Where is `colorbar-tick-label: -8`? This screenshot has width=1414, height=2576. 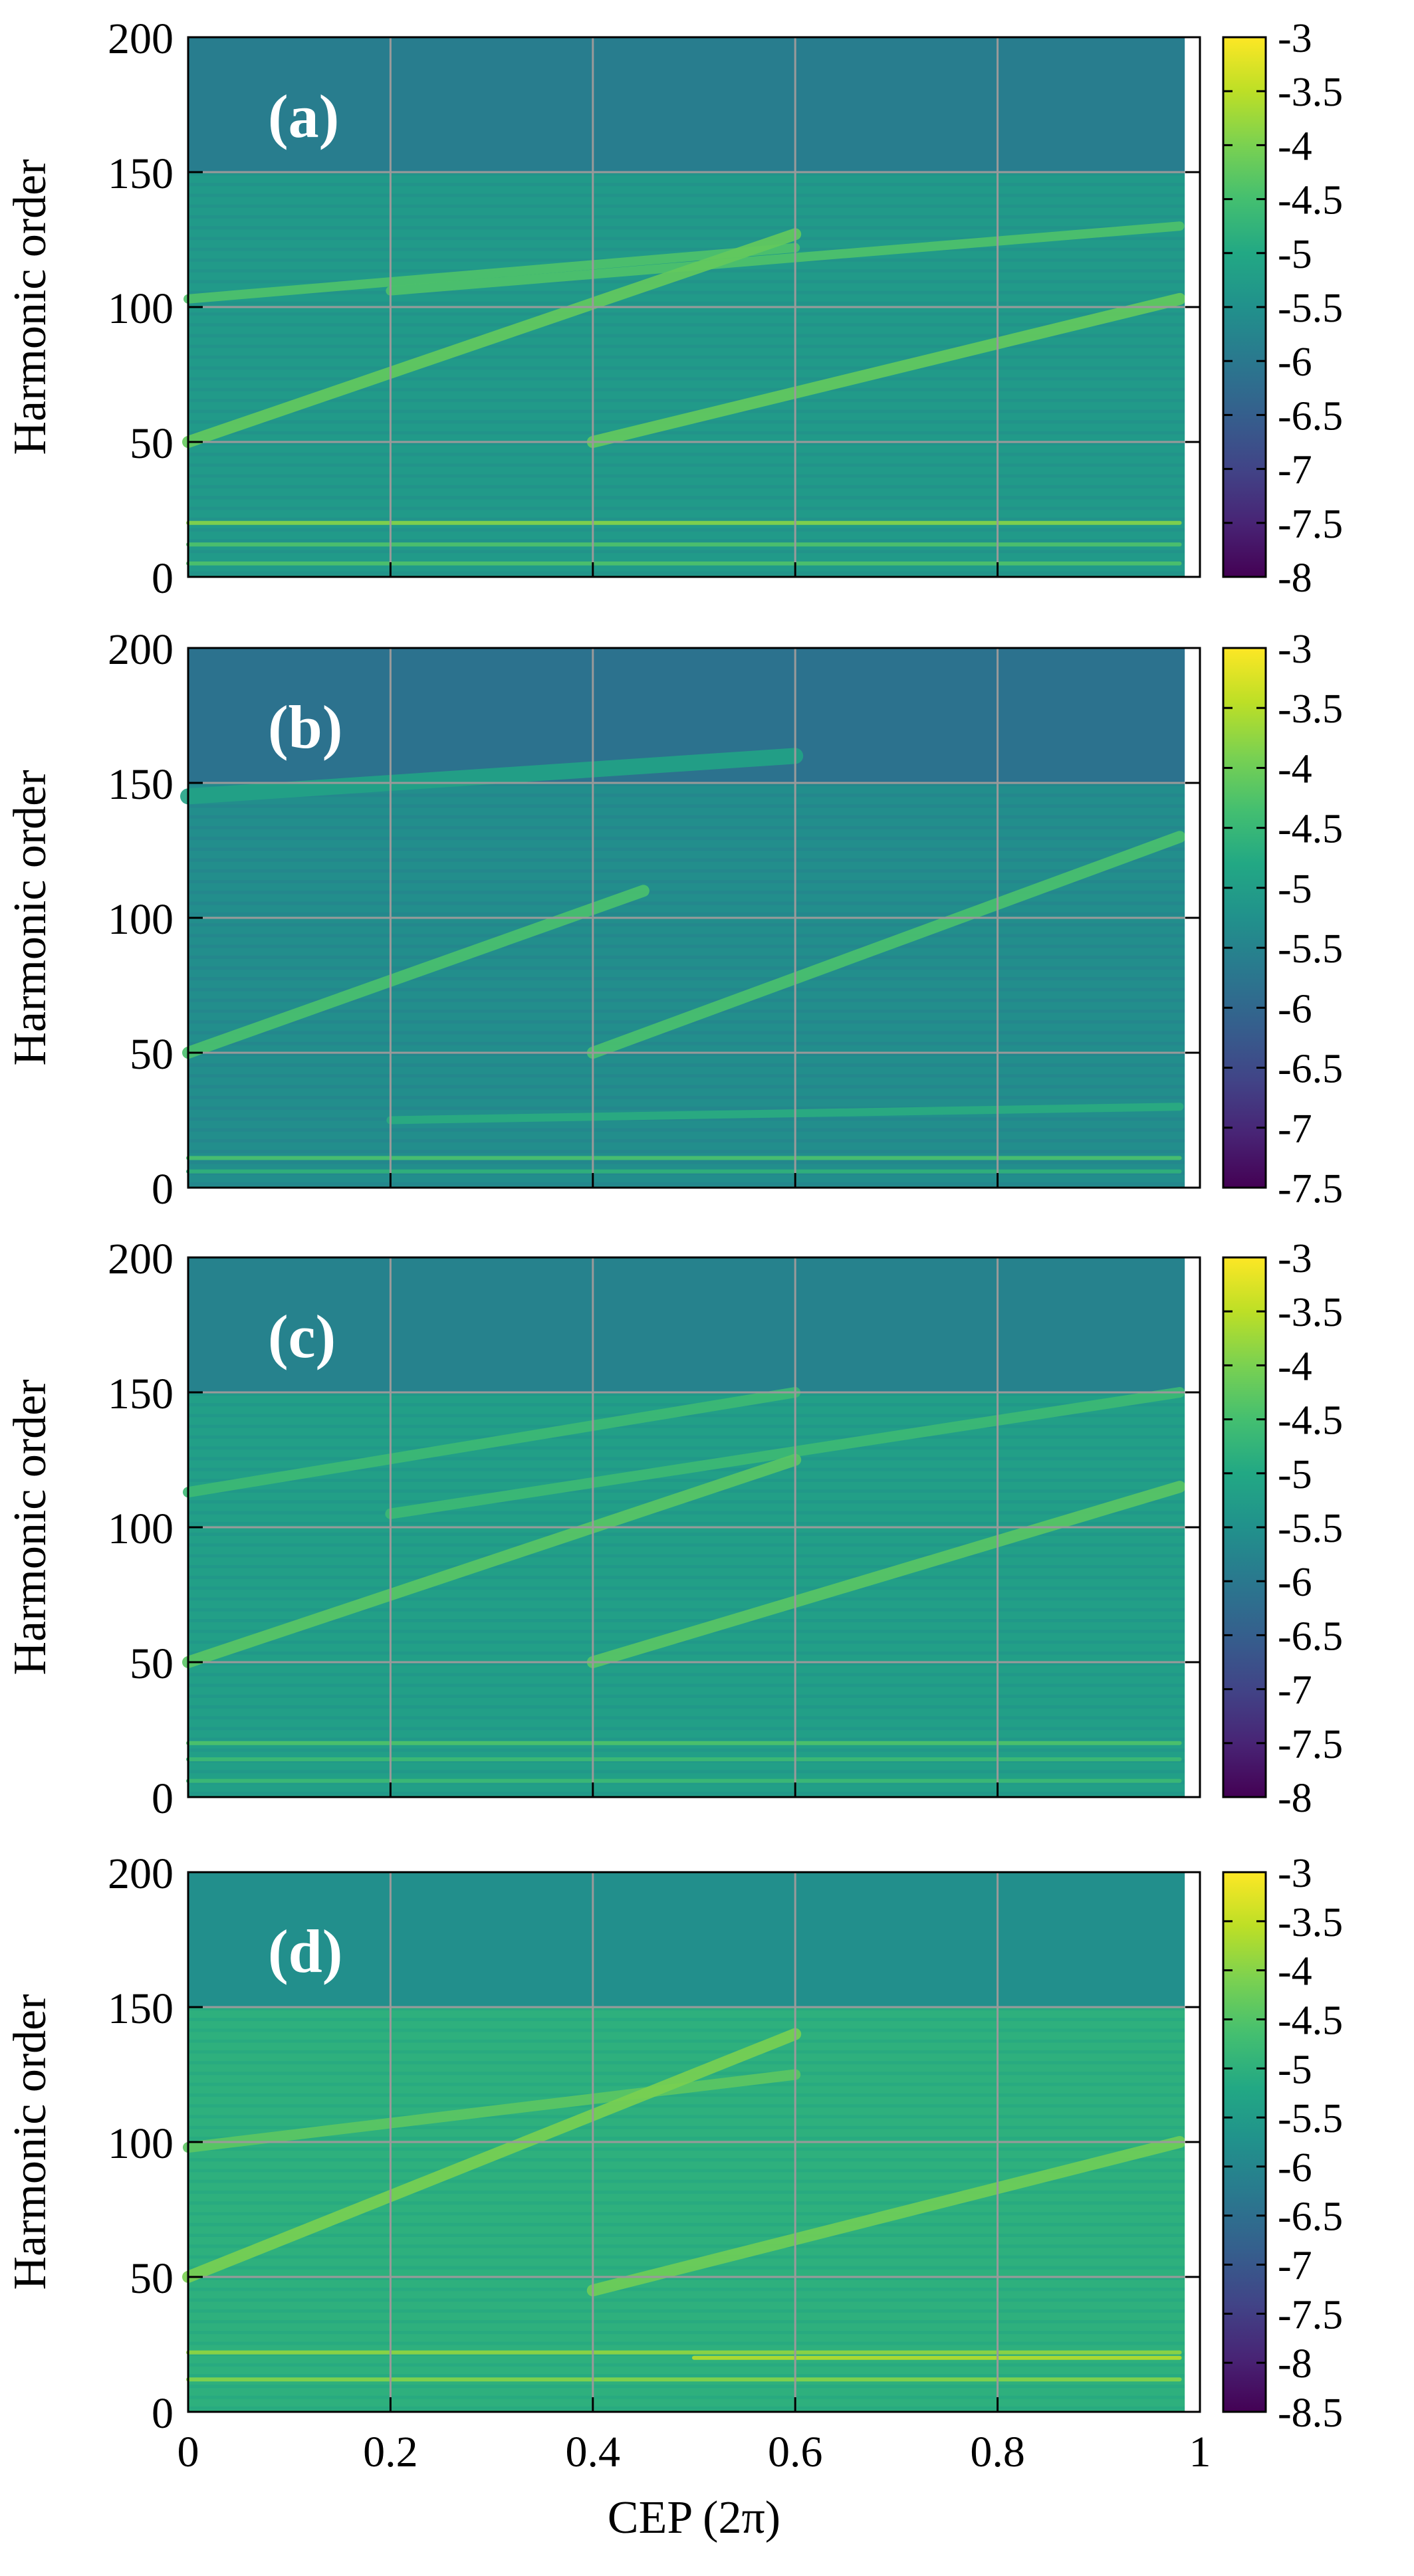 colorbar-tick-label: -8 is located at coordinates (1295, 578).